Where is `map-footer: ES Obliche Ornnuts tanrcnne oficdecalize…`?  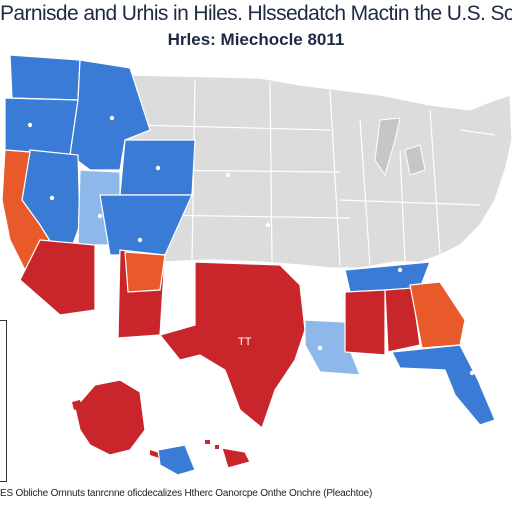
map-footer: ES Obliche Ornnuts tanrcnne oficdecalize… is located at coordinates (186, 493).